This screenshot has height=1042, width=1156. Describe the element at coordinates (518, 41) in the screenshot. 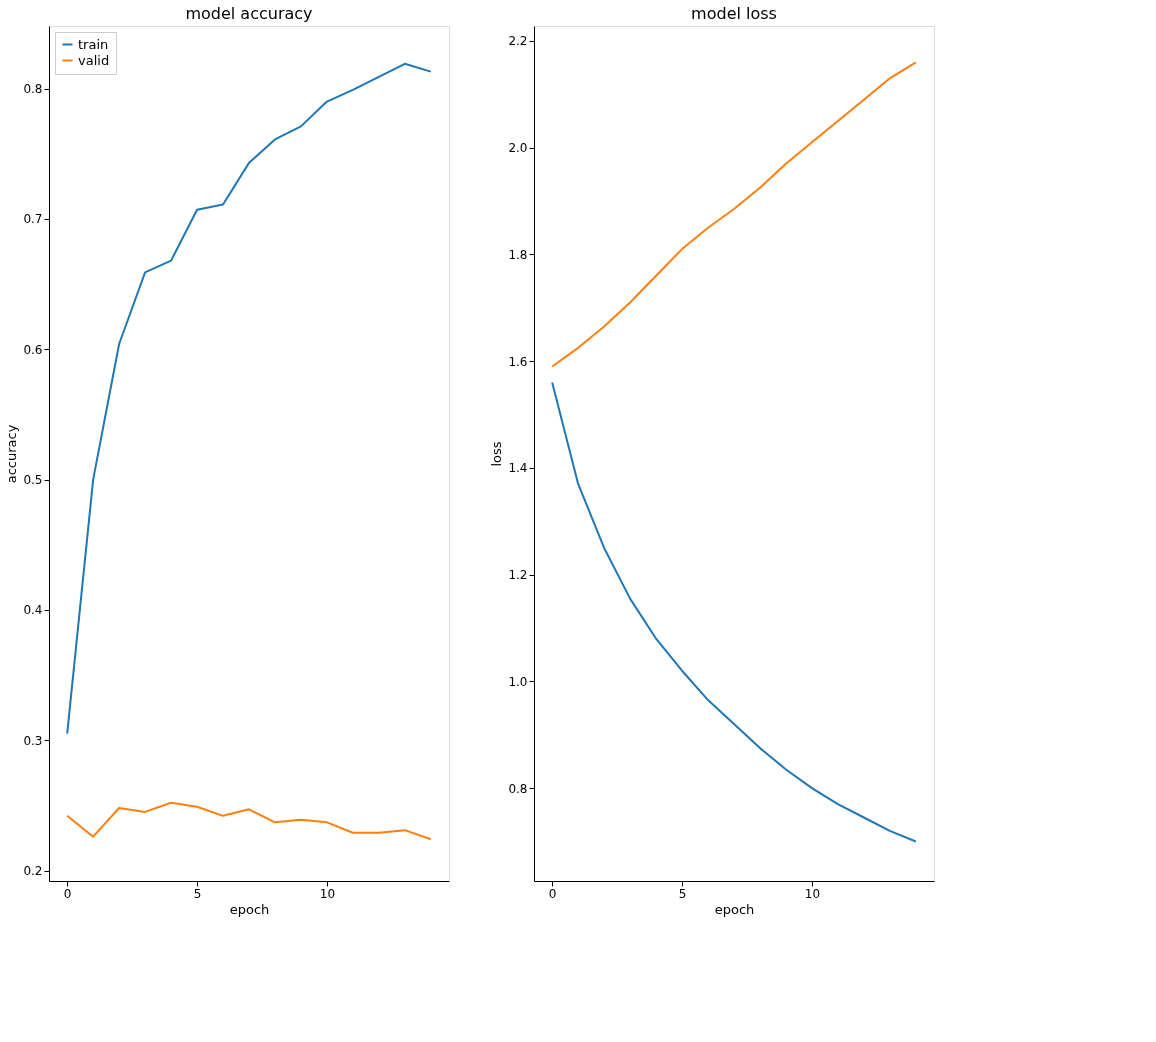

I see `y-tick-label: 2.2` at that location.